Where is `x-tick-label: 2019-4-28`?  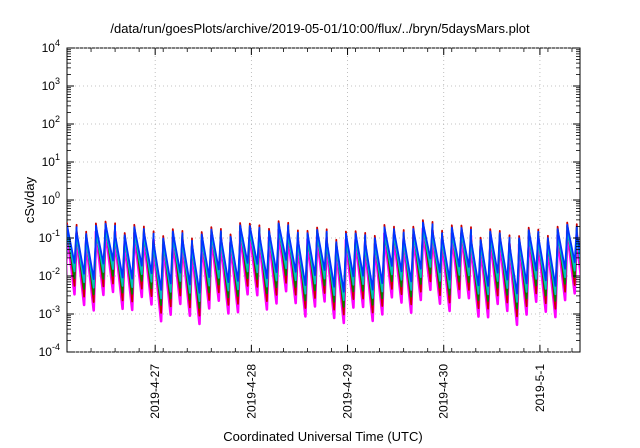
x-tick-label: 2019-4-28 is located at coordinates (251, 391).